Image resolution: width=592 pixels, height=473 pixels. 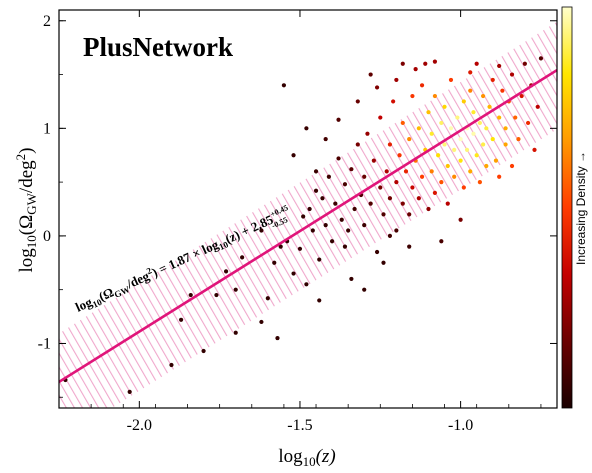 What do you see at coordinates (47, 21) in the screenshot?
I see `y-tick-label: 2` at bounding box center [47, 21].